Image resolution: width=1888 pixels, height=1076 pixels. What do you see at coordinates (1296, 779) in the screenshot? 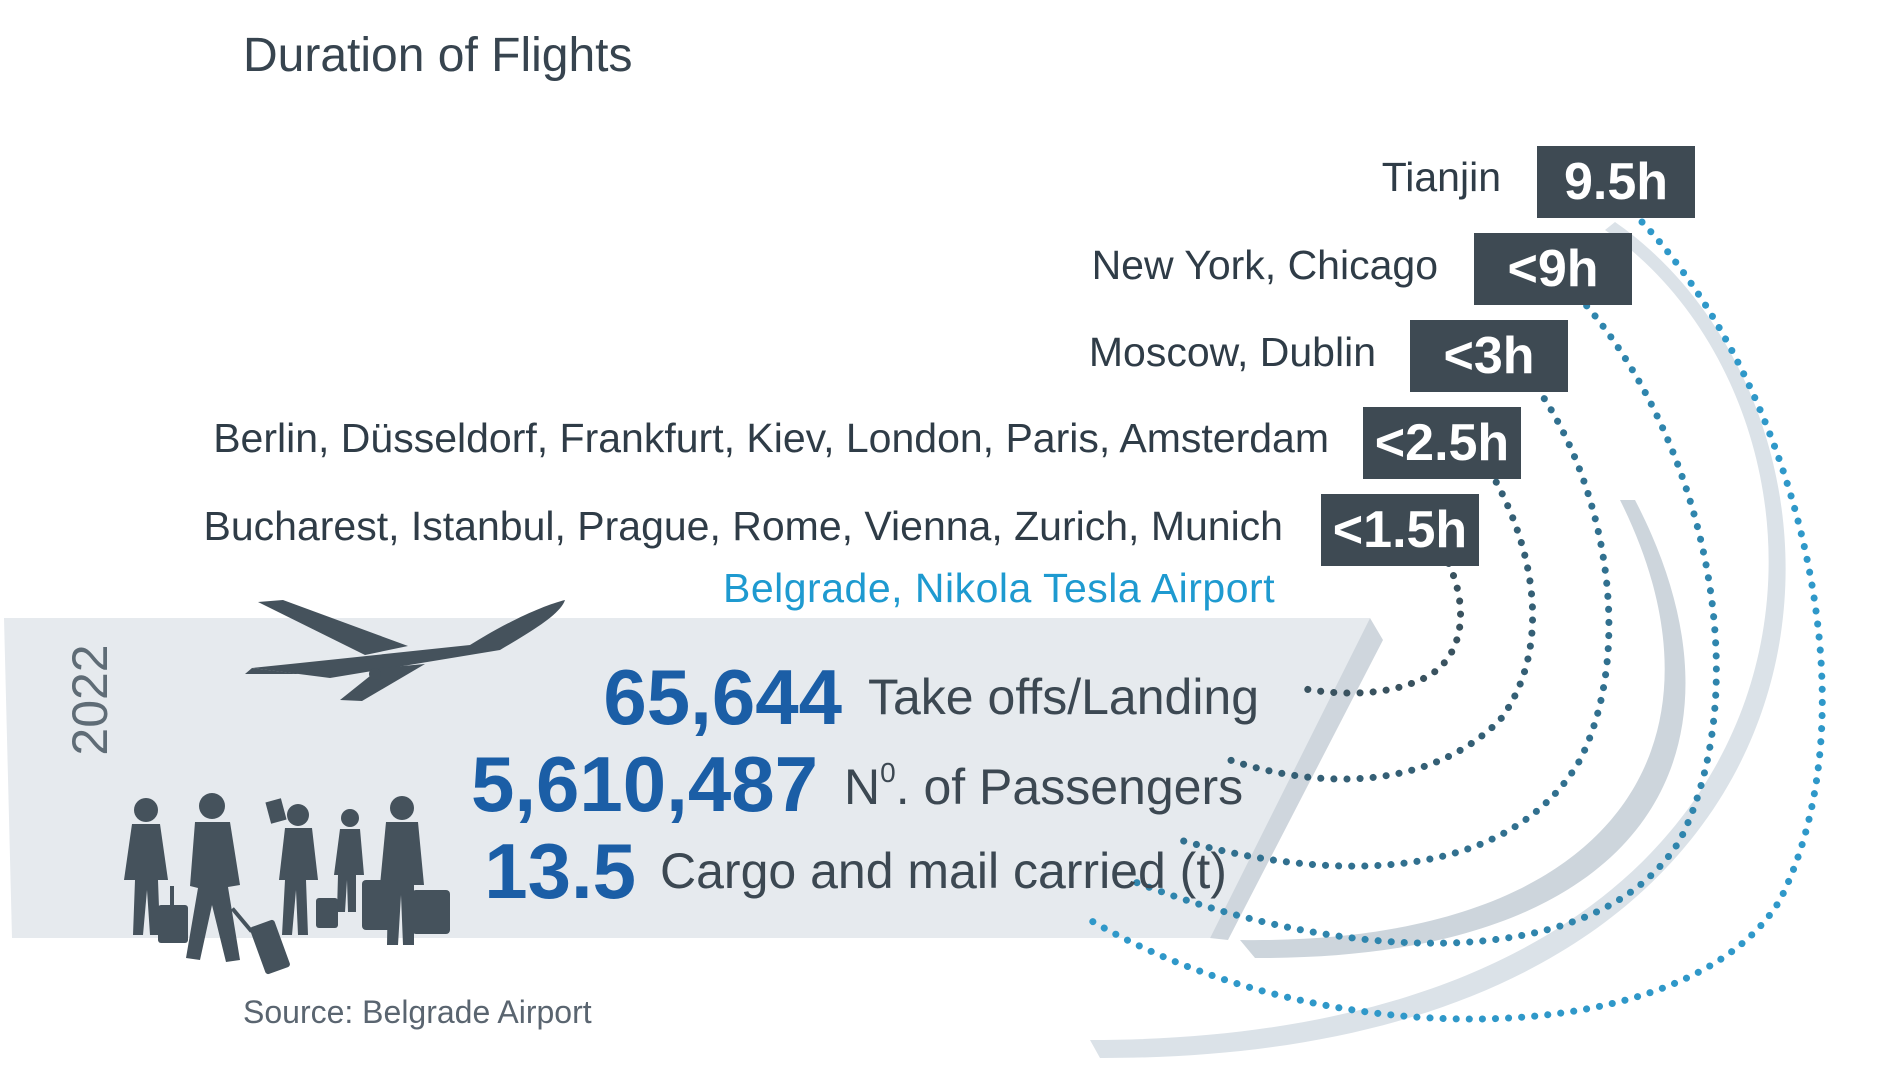
I see `stats-panel-edge` at bounding box center [1296, 779].